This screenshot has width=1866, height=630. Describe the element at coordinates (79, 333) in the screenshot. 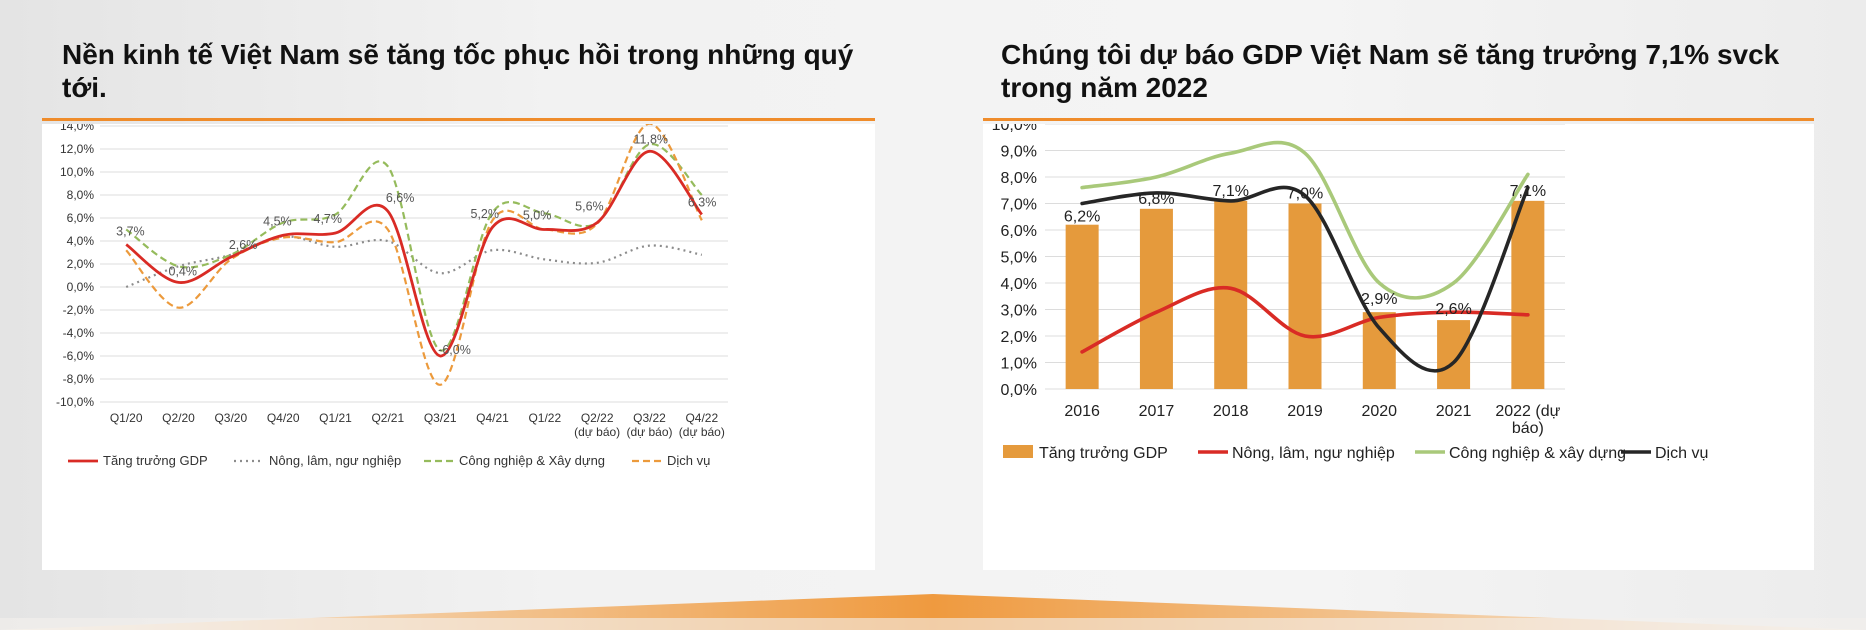

I see `y-tick-label: -4,0%` at that location.